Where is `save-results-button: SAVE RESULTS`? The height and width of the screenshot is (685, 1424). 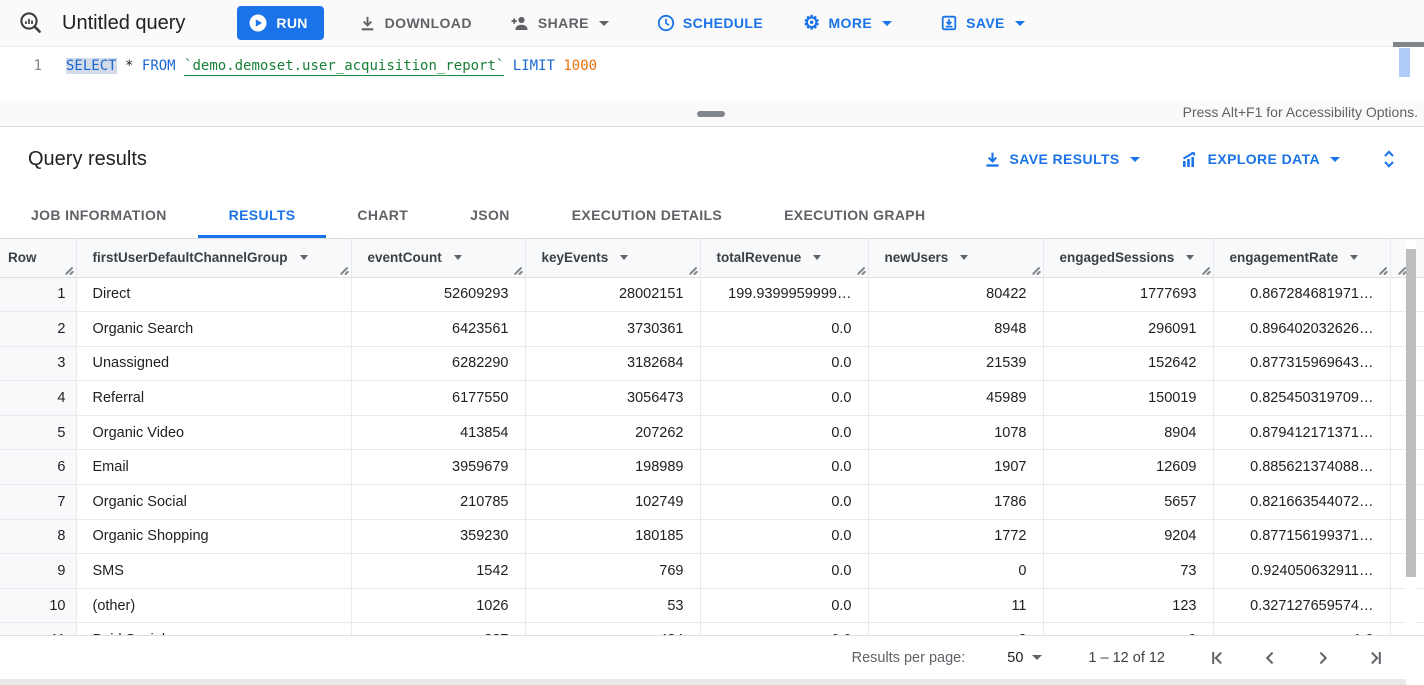 save-results-button: SAVE RESULTS is located at coordinates (1061, 159).